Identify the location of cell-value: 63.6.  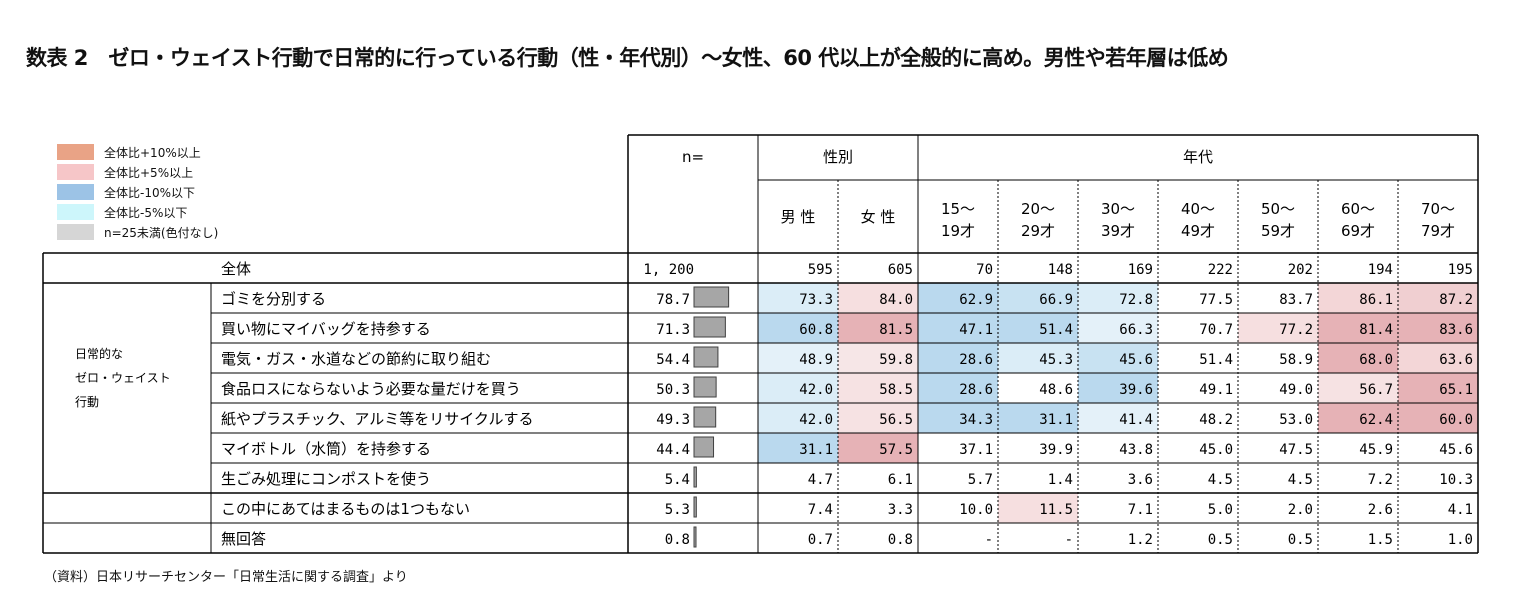
(1456, 360).